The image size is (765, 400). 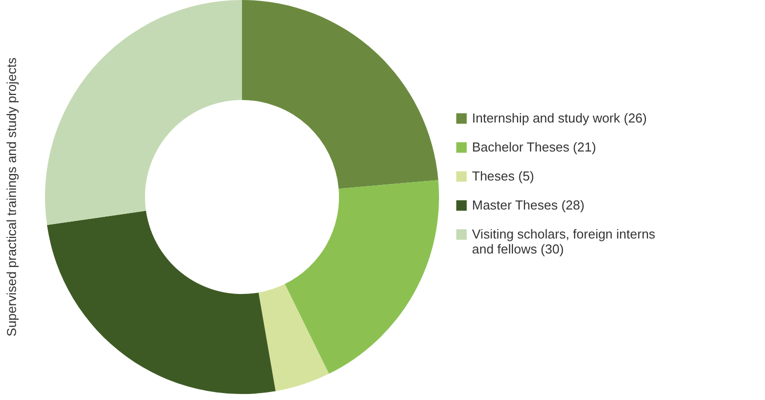 I want to click on text: Supervised practical trainings and study projects, so click(x=11, y=196).